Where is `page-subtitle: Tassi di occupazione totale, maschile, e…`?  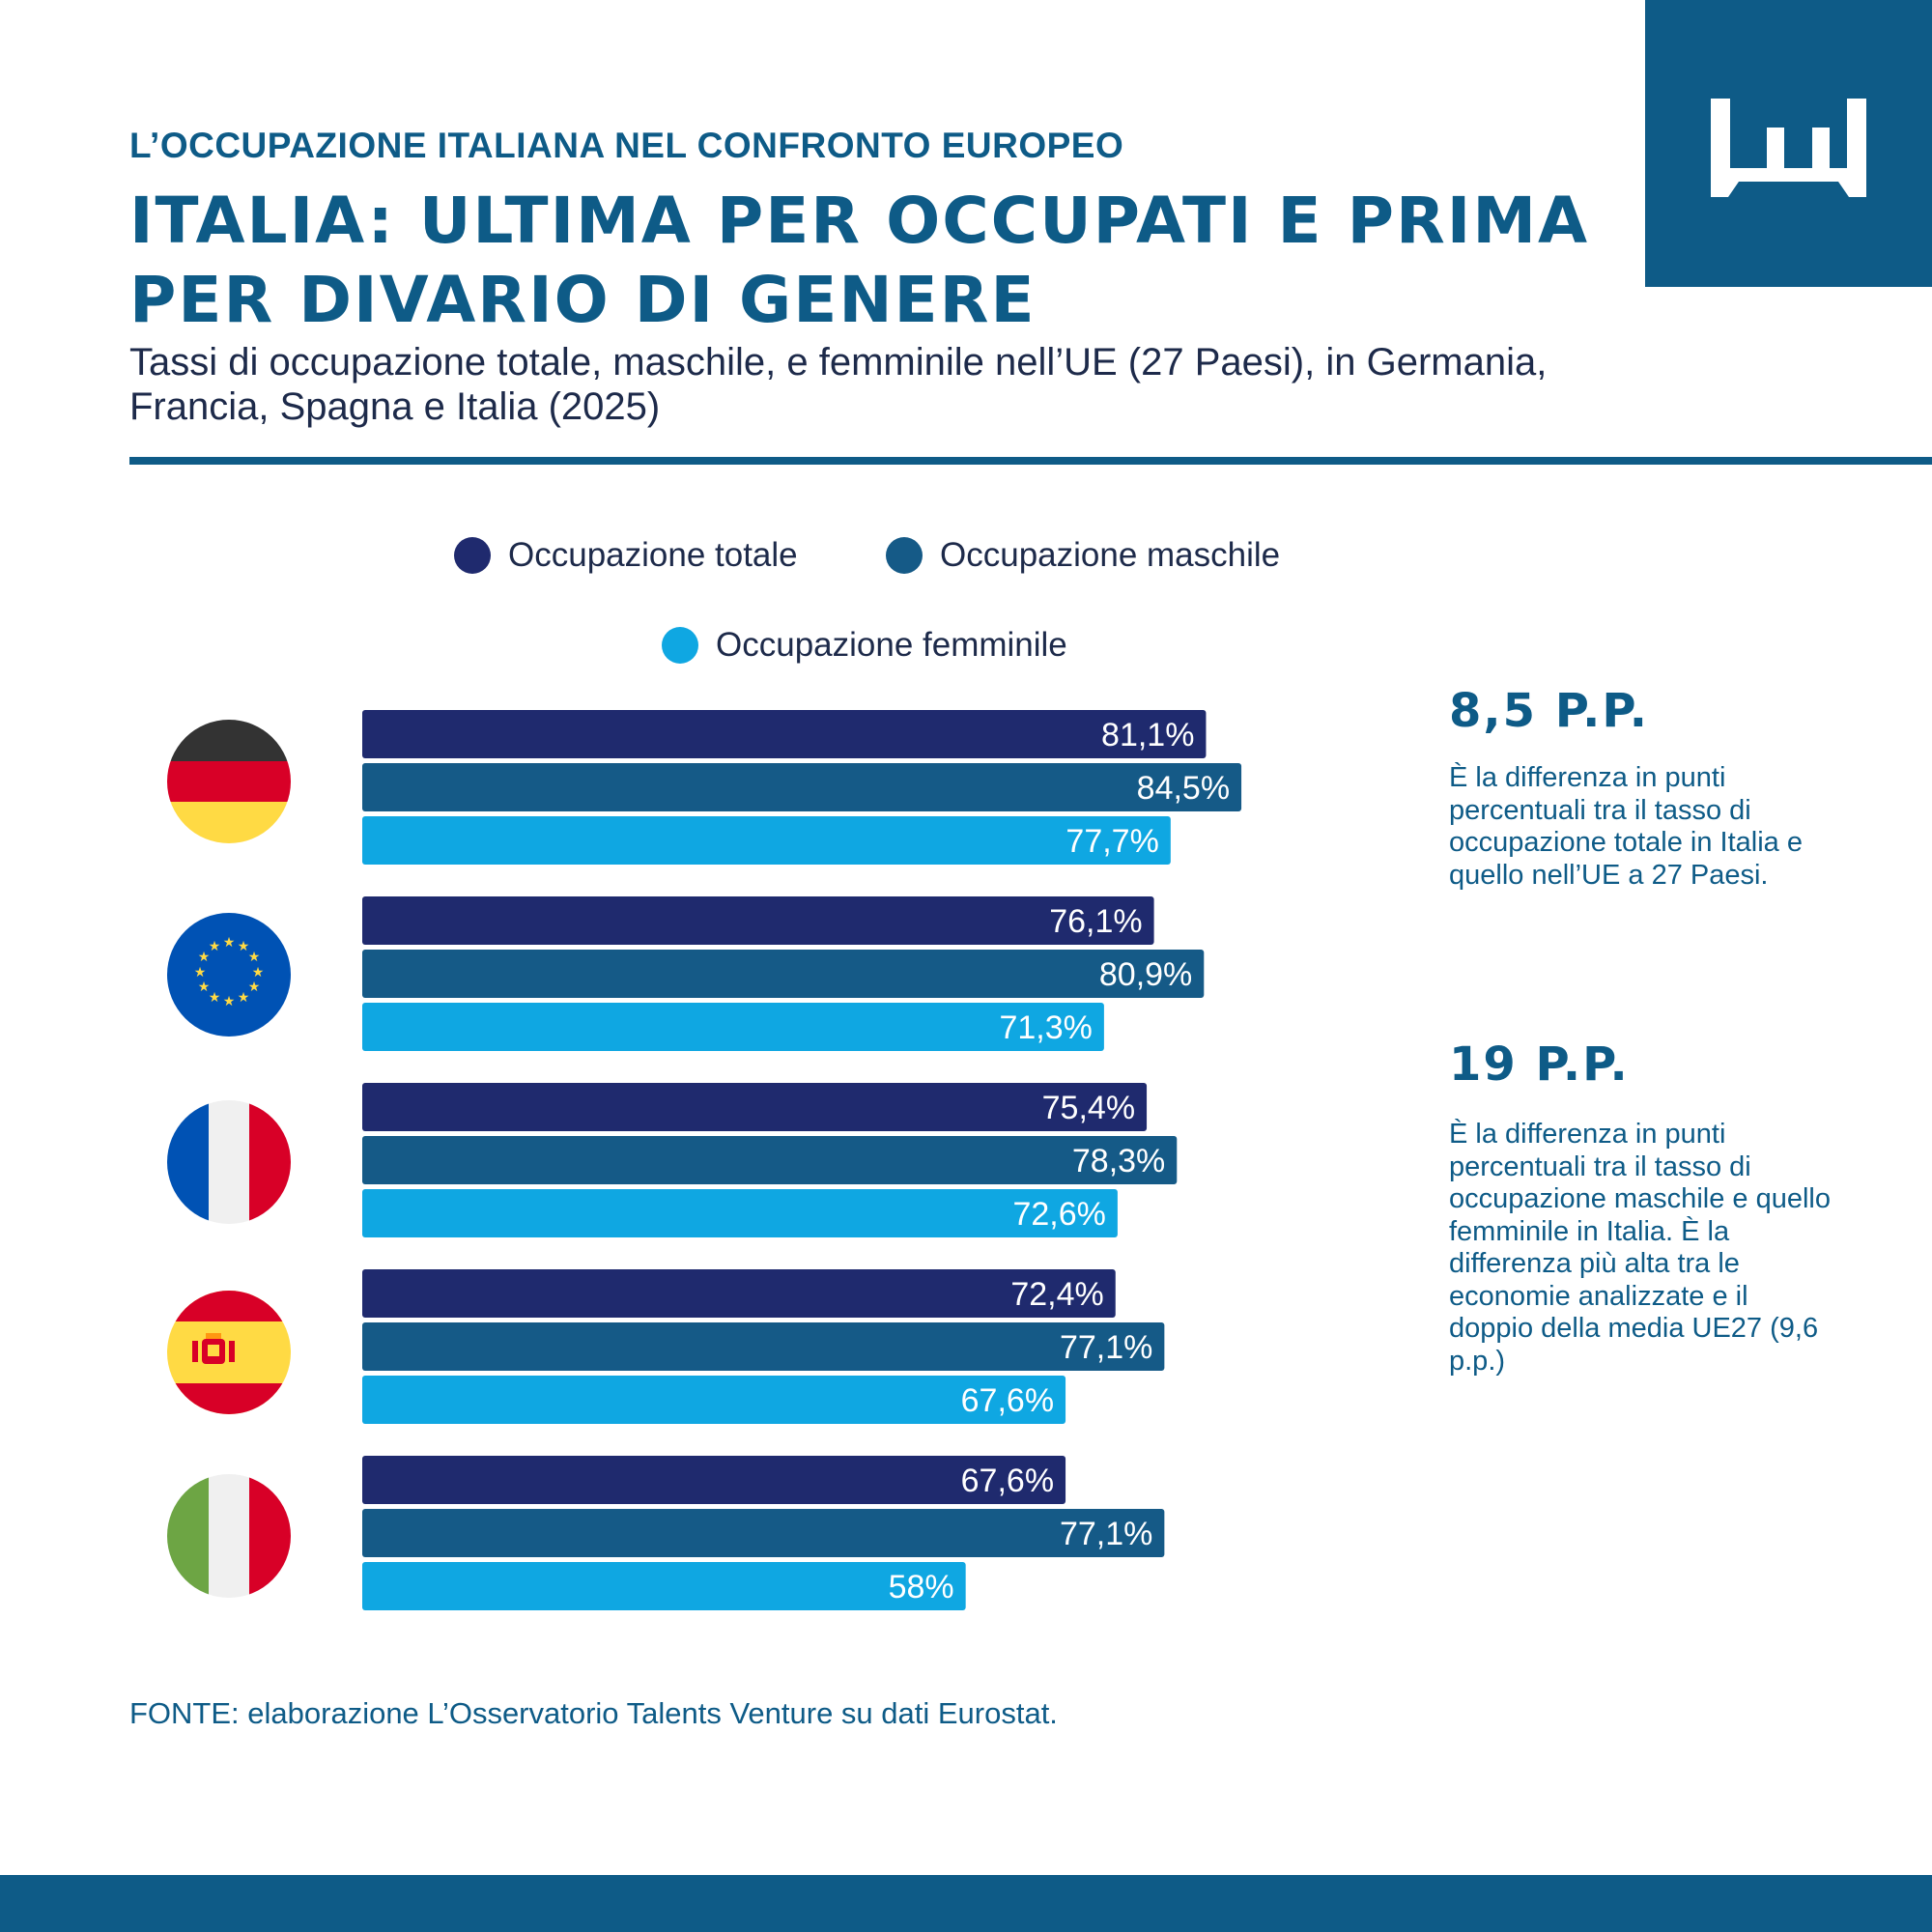 page-subtitle: Tassi di occupazione totale, maschile, e… is located at coordinates (838, 384).